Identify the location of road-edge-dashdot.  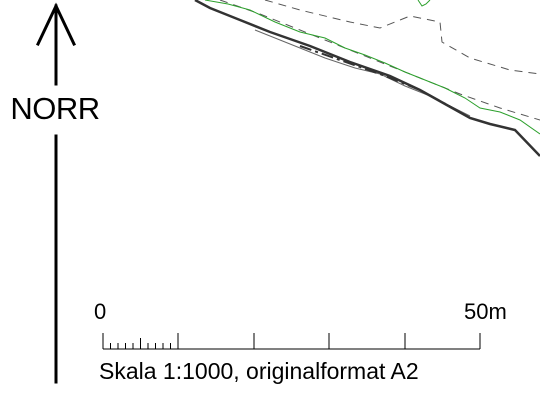
(380, 79).